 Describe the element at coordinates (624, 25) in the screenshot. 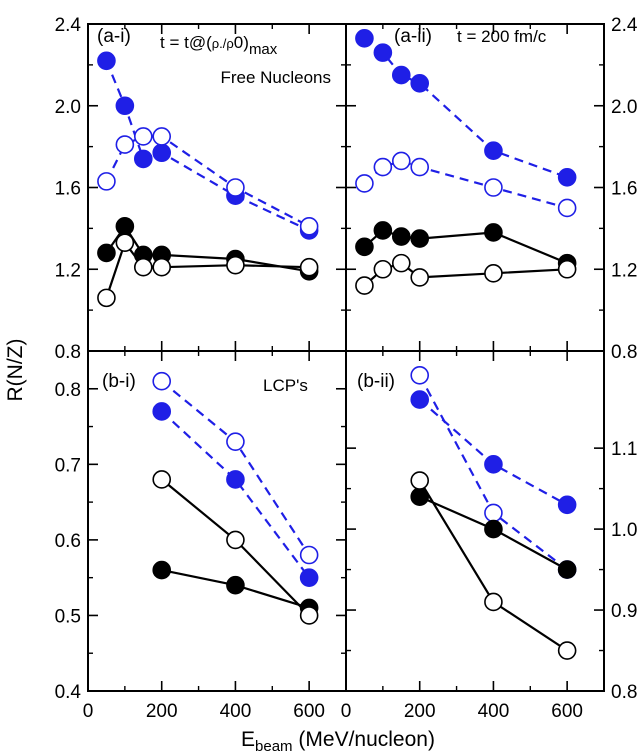

I see `panel-a-ii-ytick-label-4: 2.4` at that location.